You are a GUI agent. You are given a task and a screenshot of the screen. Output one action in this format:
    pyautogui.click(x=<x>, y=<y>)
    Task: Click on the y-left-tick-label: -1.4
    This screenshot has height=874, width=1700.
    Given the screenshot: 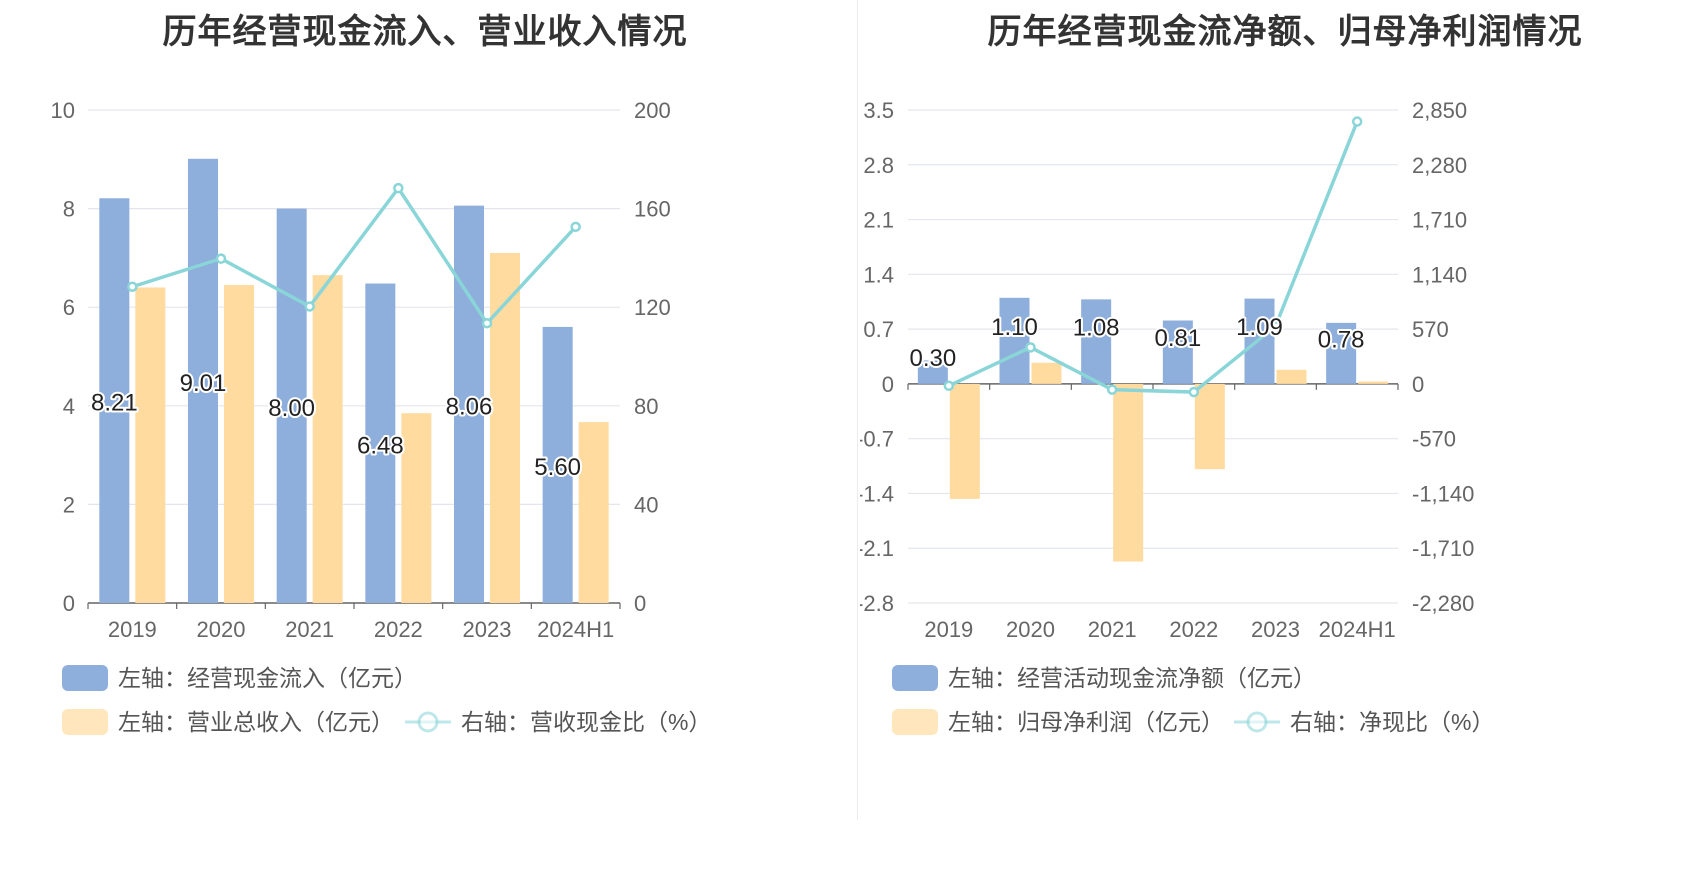 What is the action you would take?
    pyautogui.click(x=877, y=493)
    